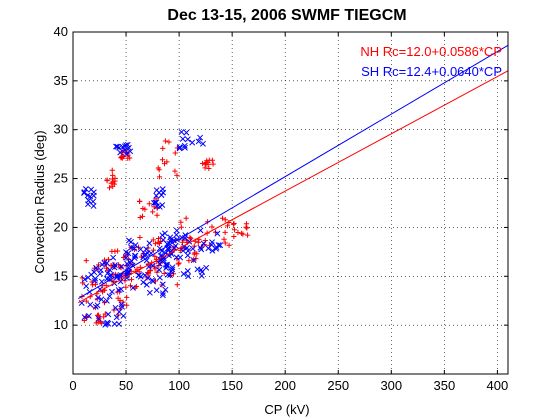  What do you see at coordinates (444, 385) in the screenshot?
I see `x-tick-label: 350` at bounding box center [444, 385].